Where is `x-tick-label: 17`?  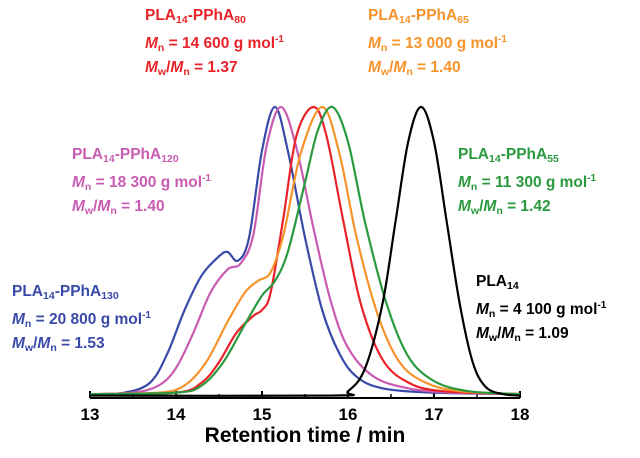 x-tick-label: 17 is located at coordinates (434, 414).